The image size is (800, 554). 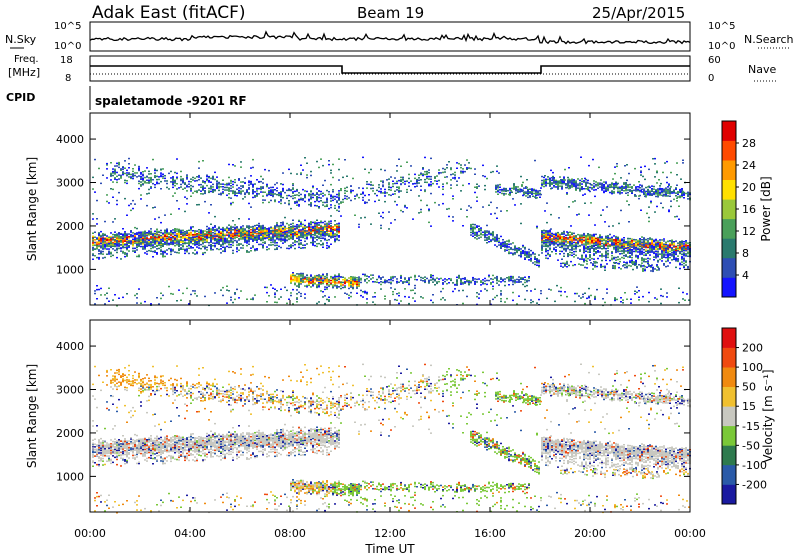 I want to click on nave-tick-top: 60, so click(x=714, y=60).